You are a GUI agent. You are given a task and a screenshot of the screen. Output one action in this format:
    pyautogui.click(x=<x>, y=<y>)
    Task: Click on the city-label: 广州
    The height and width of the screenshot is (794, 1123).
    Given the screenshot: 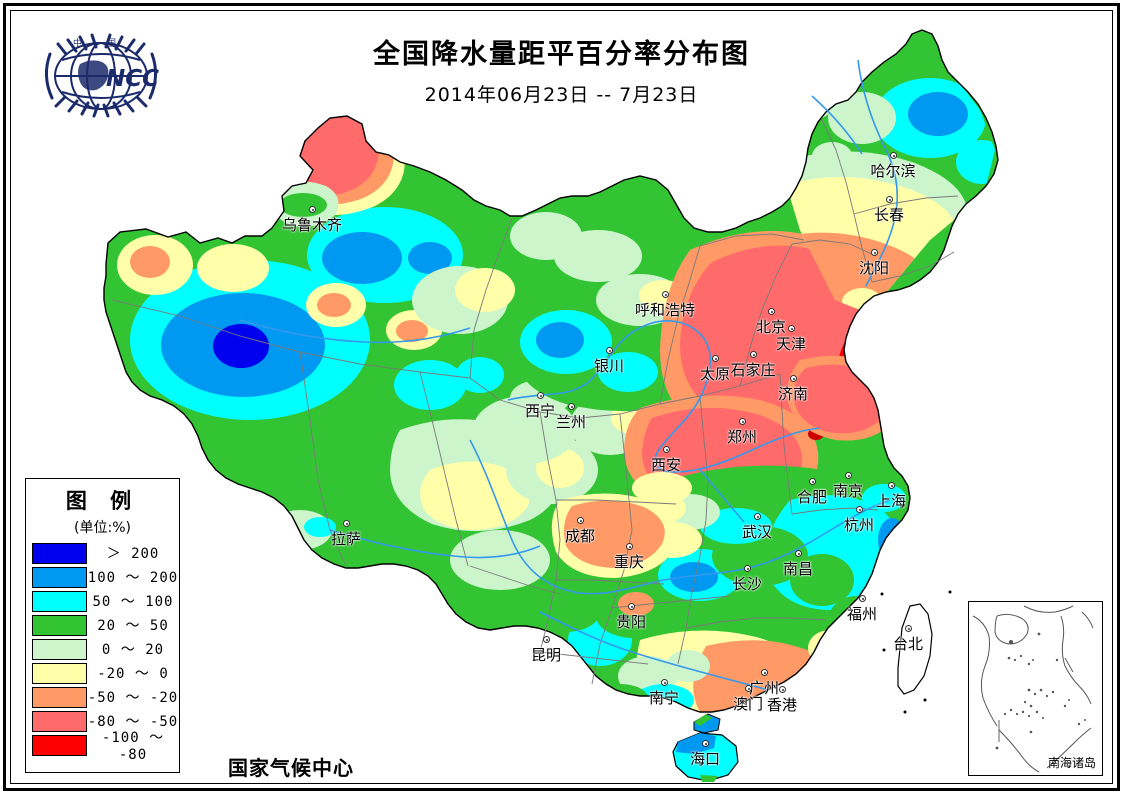 What is the action you would take?
    pyautogui.click(x=764, y=688)
    